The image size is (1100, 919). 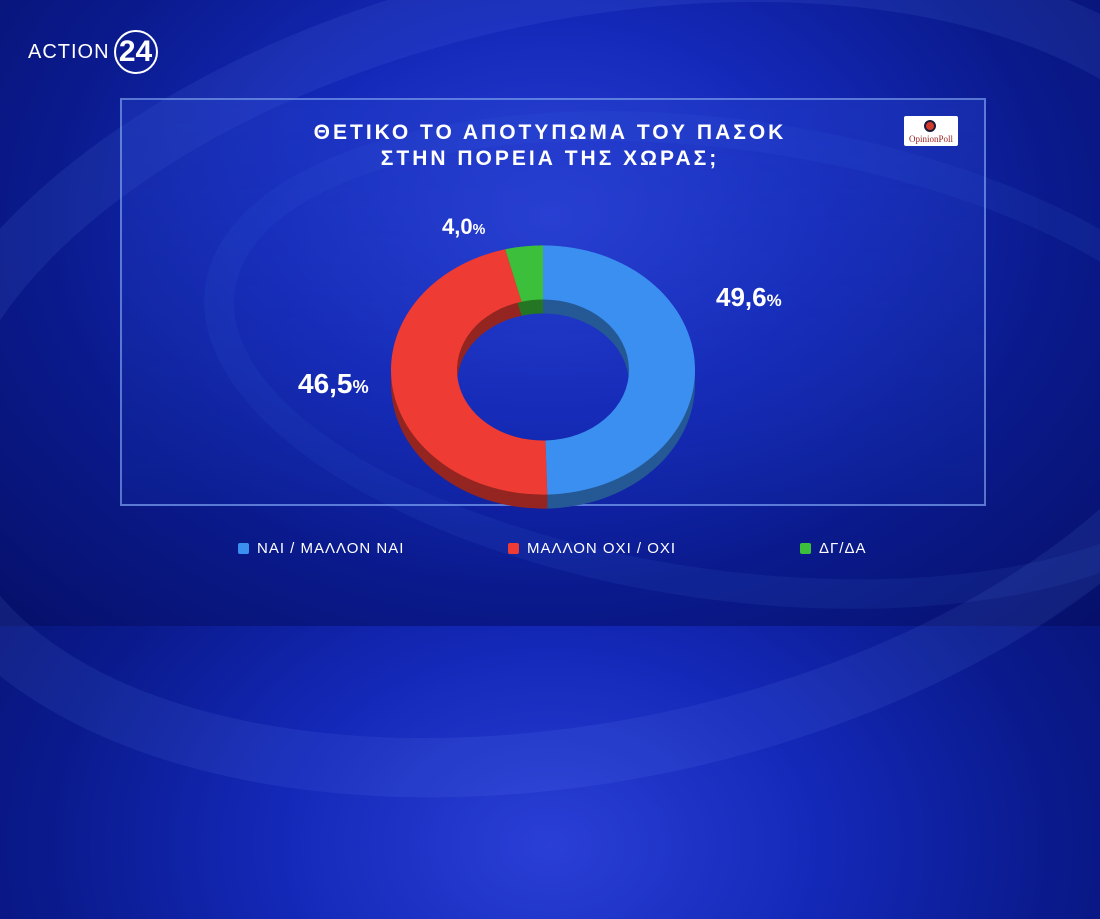 I want to click on logo-text: ACTION, so click(x=69, y=51).